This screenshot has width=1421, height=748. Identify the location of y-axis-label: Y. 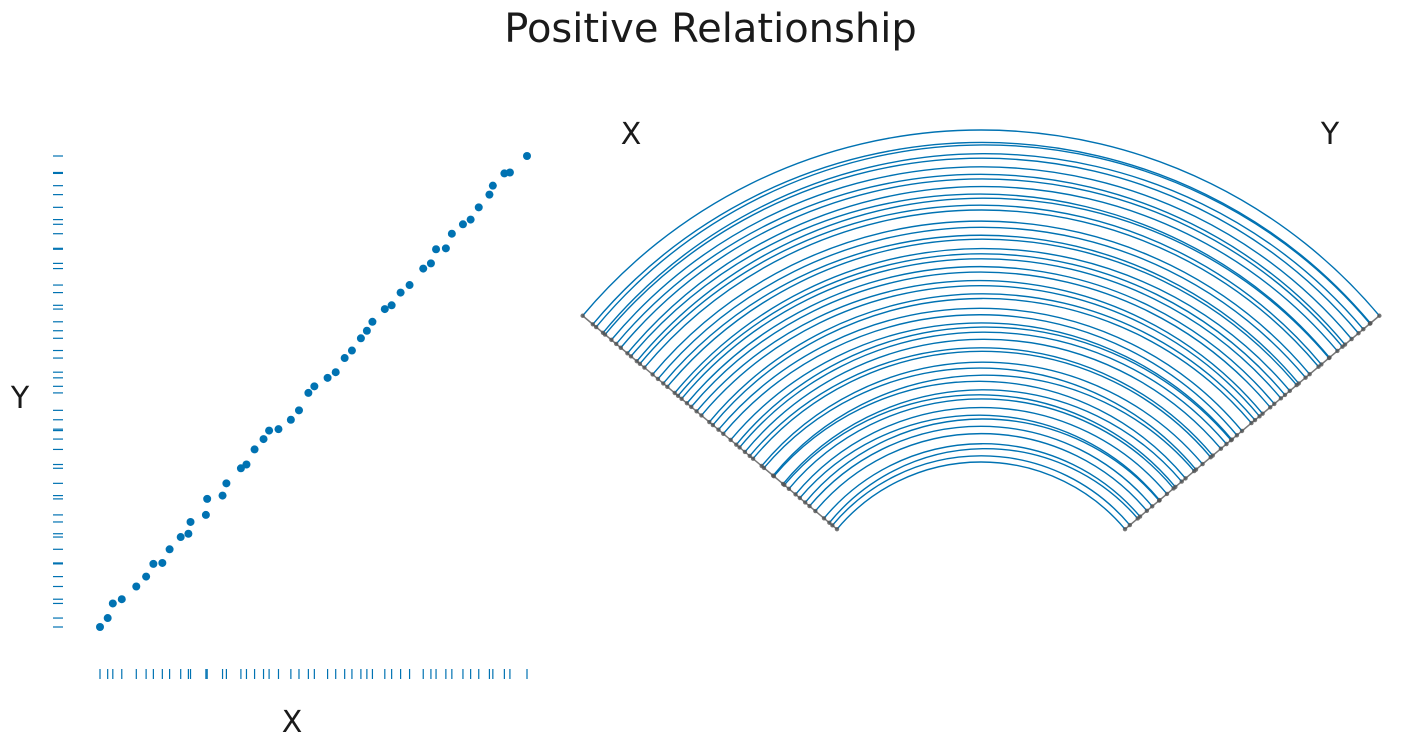
(20, 398).